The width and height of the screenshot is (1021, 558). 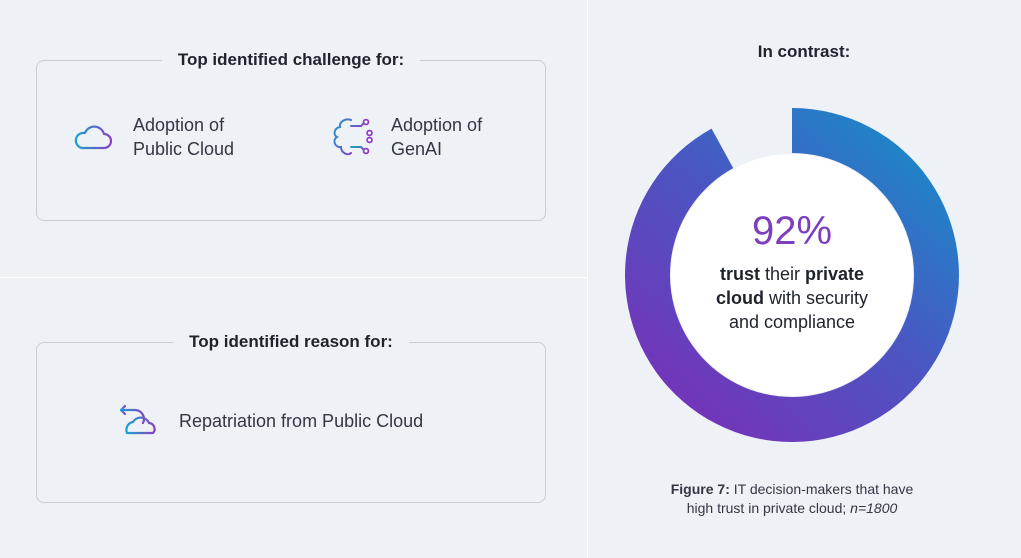 I want to click on desc-bold-private: private, so click(x=835, y=274).